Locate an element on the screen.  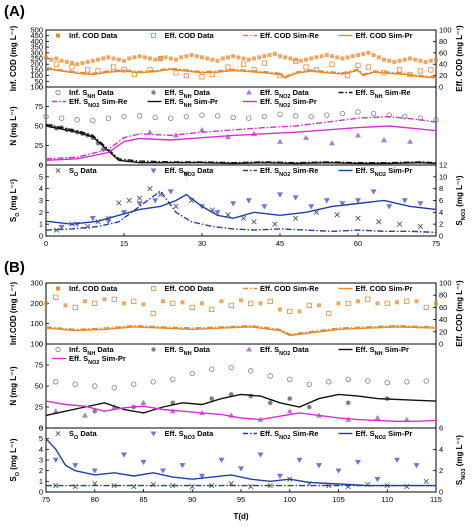
y-tick-label: 200 is located at coordinates (36, 64).